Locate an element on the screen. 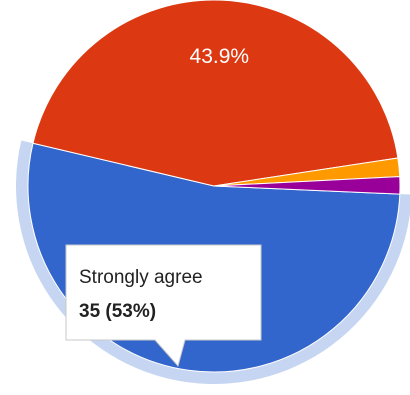 This screenshot has width=410, height=395. tooltip-value: 35 (53%) is located at coordinates (117, 311).